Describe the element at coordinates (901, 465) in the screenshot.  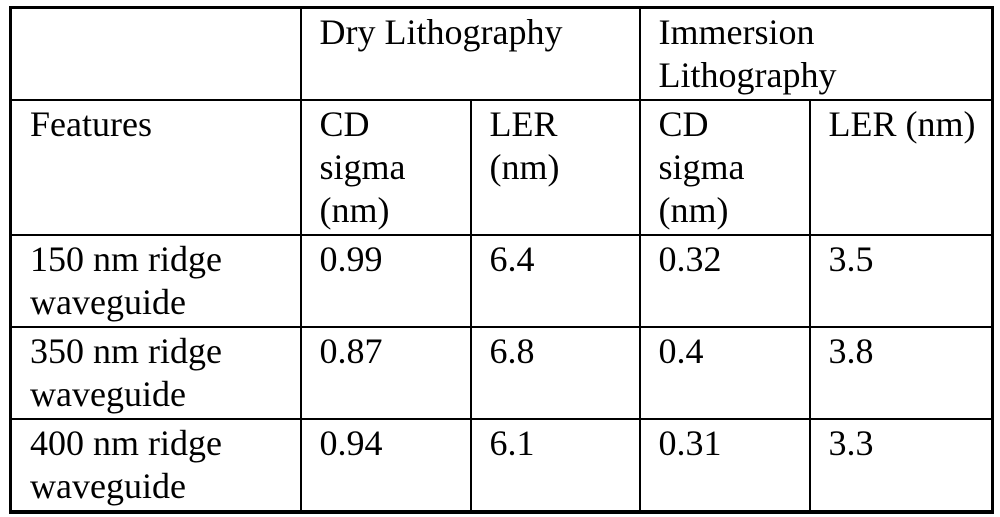
I see `cell-imm-ler: 3.3` at that location.